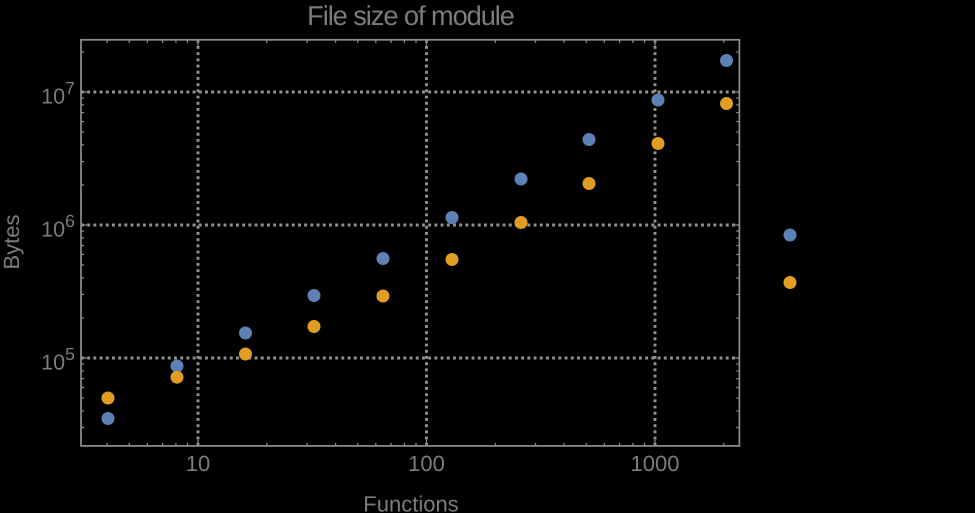 This screenshot has height=513, width=975. Describe the element at coordinates (410, 15) in the screenshot. I see `svg-text: File size of module` at that location.